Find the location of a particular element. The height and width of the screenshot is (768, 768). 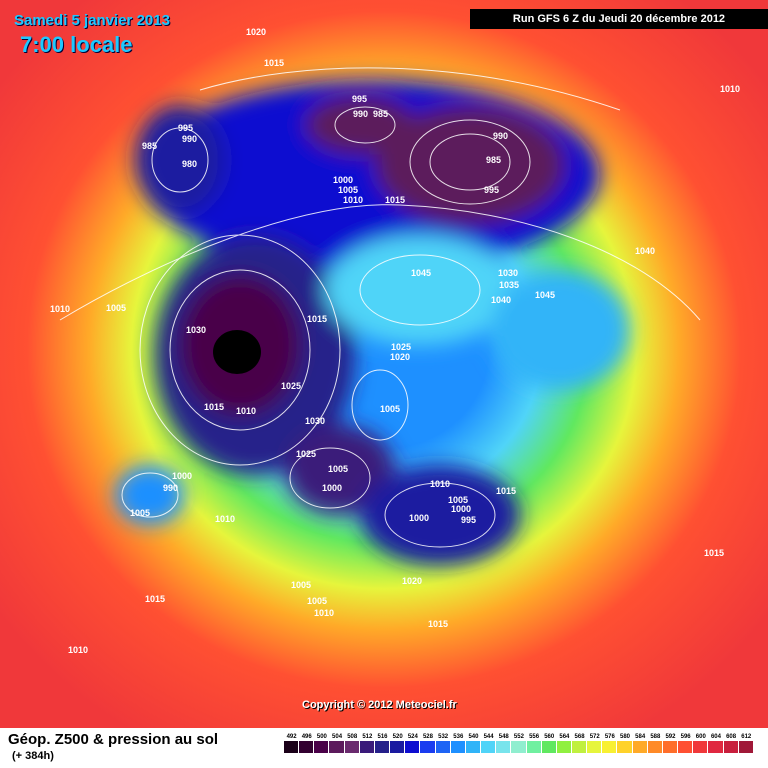

legend-label: 580 is located at coordinates (625, 737).